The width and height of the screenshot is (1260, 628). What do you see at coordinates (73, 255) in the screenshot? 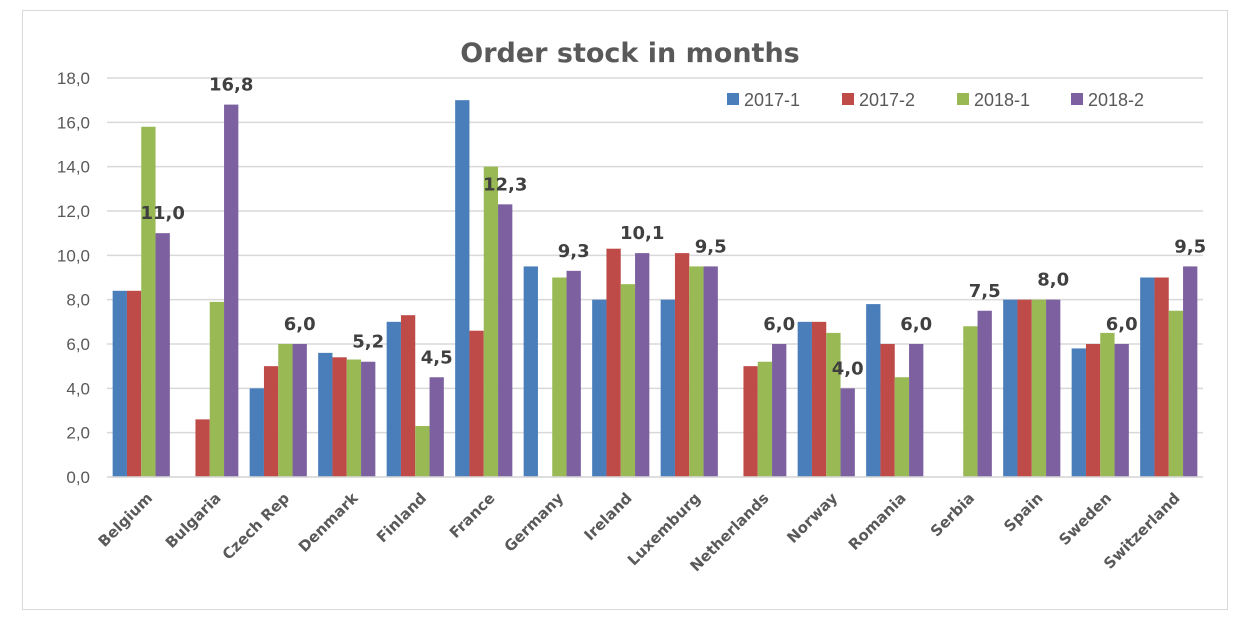
I see `y-tick-label: 10,0` at bounding box center [73, 255].